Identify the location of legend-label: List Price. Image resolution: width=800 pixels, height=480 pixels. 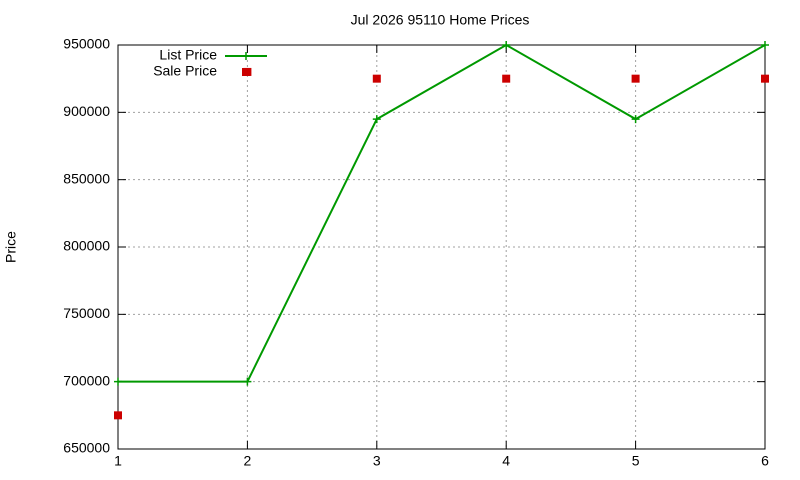
(188, 55).